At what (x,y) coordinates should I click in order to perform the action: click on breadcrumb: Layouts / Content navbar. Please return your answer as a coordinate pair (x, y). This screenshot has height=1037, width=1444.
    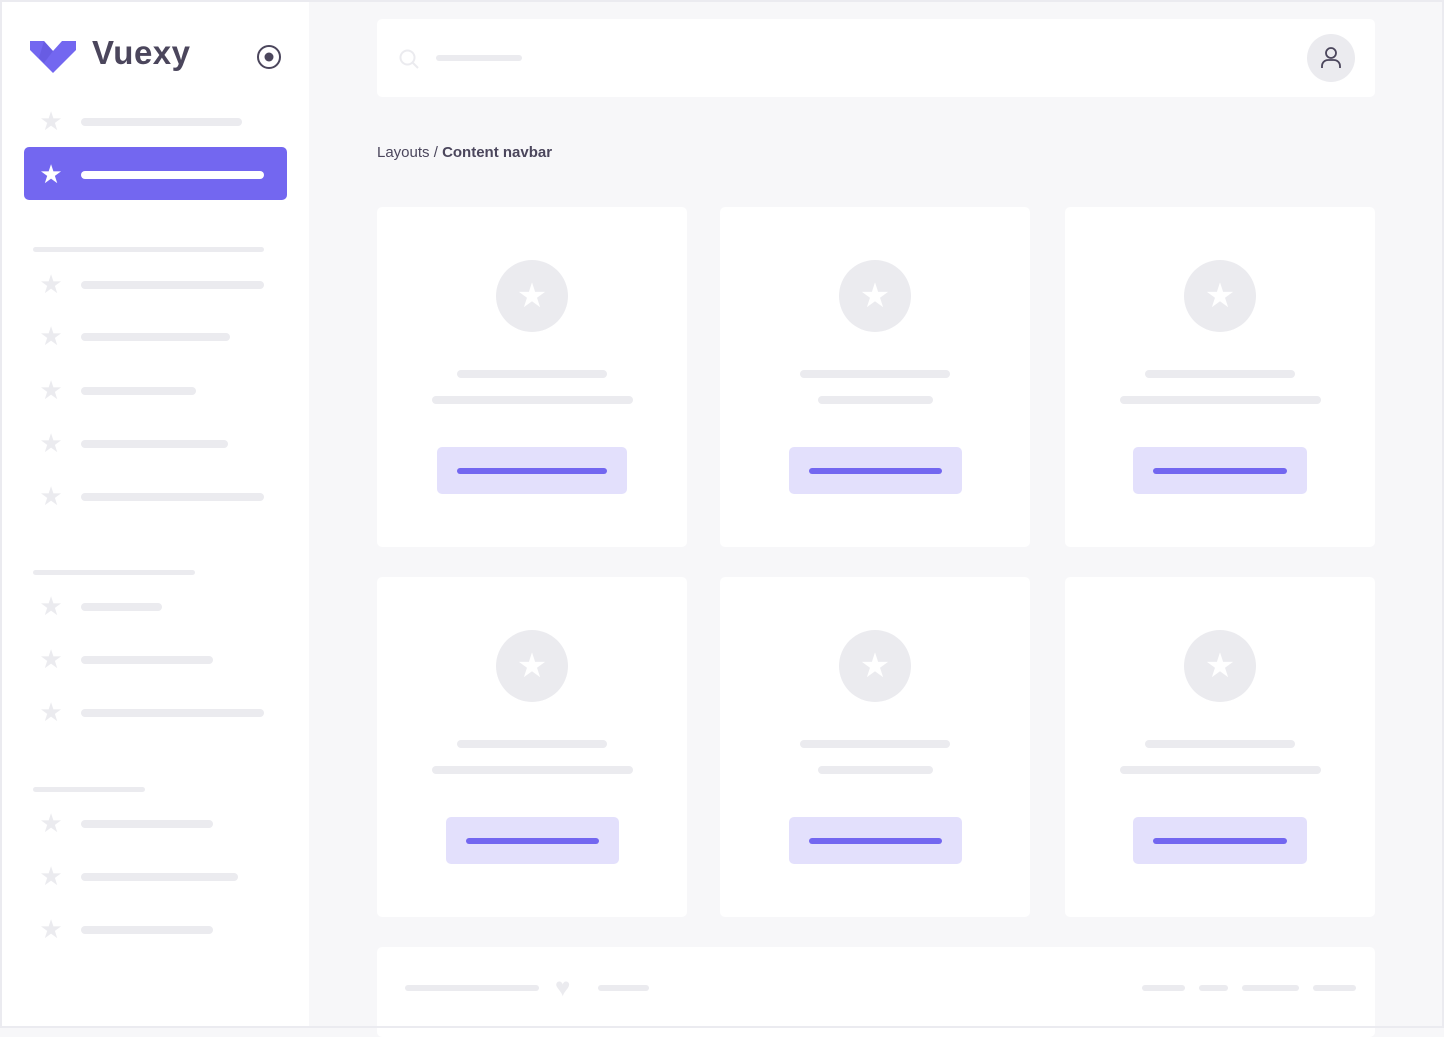
    Looking at the image, I should click on (464, 152).